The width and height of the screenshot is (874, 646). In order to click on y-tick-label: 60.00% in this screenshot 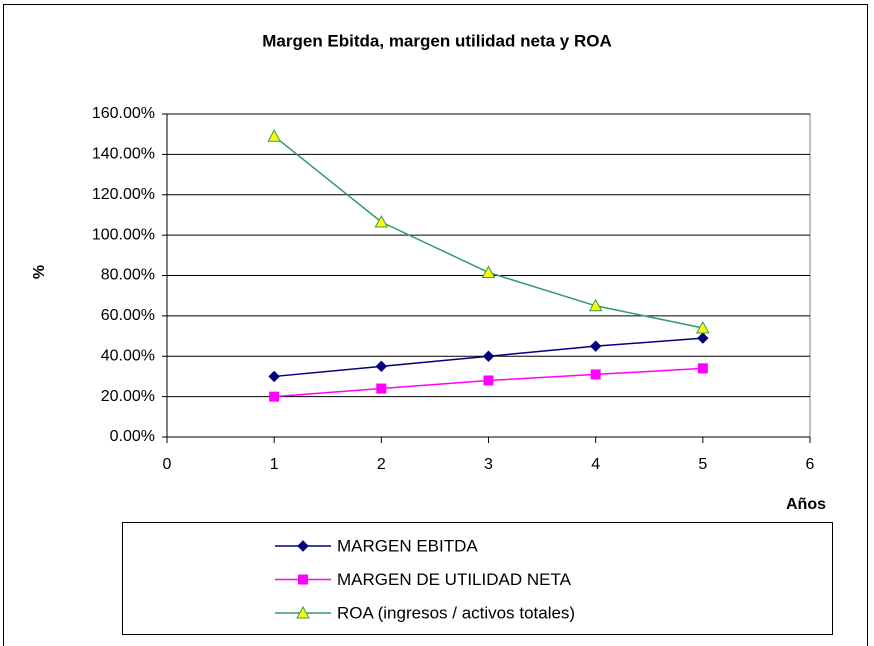, I will do `click(128, 315)`.